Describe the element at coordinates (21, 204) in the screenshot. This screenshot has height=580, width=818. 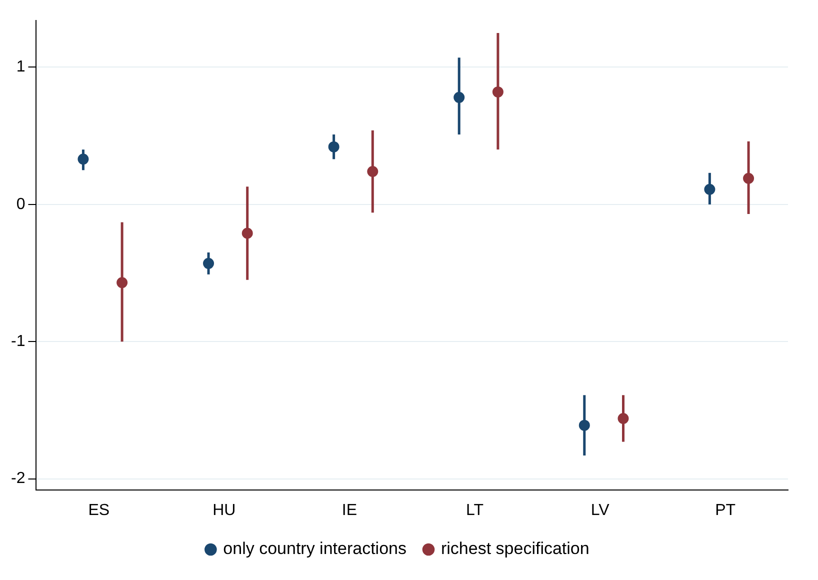
I see `y-tick-label: 0` at that location.